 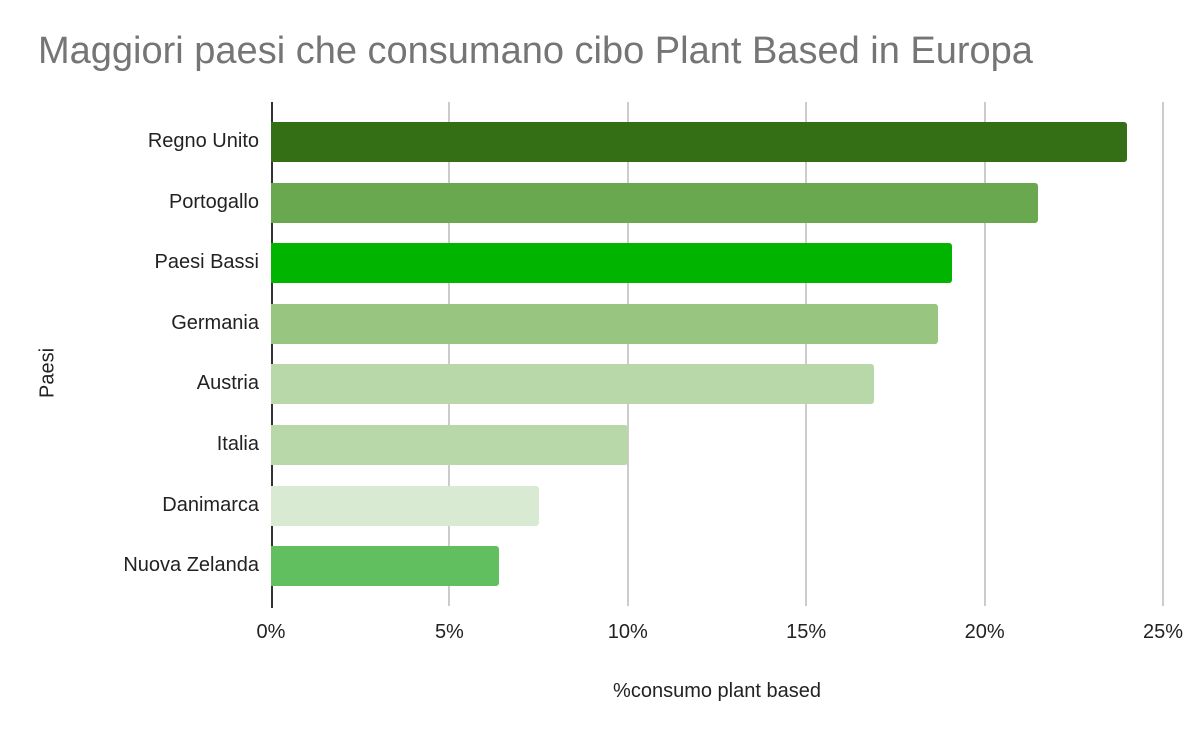 I want to click on x-tick-label: 0%, so click(x=271, y=632).